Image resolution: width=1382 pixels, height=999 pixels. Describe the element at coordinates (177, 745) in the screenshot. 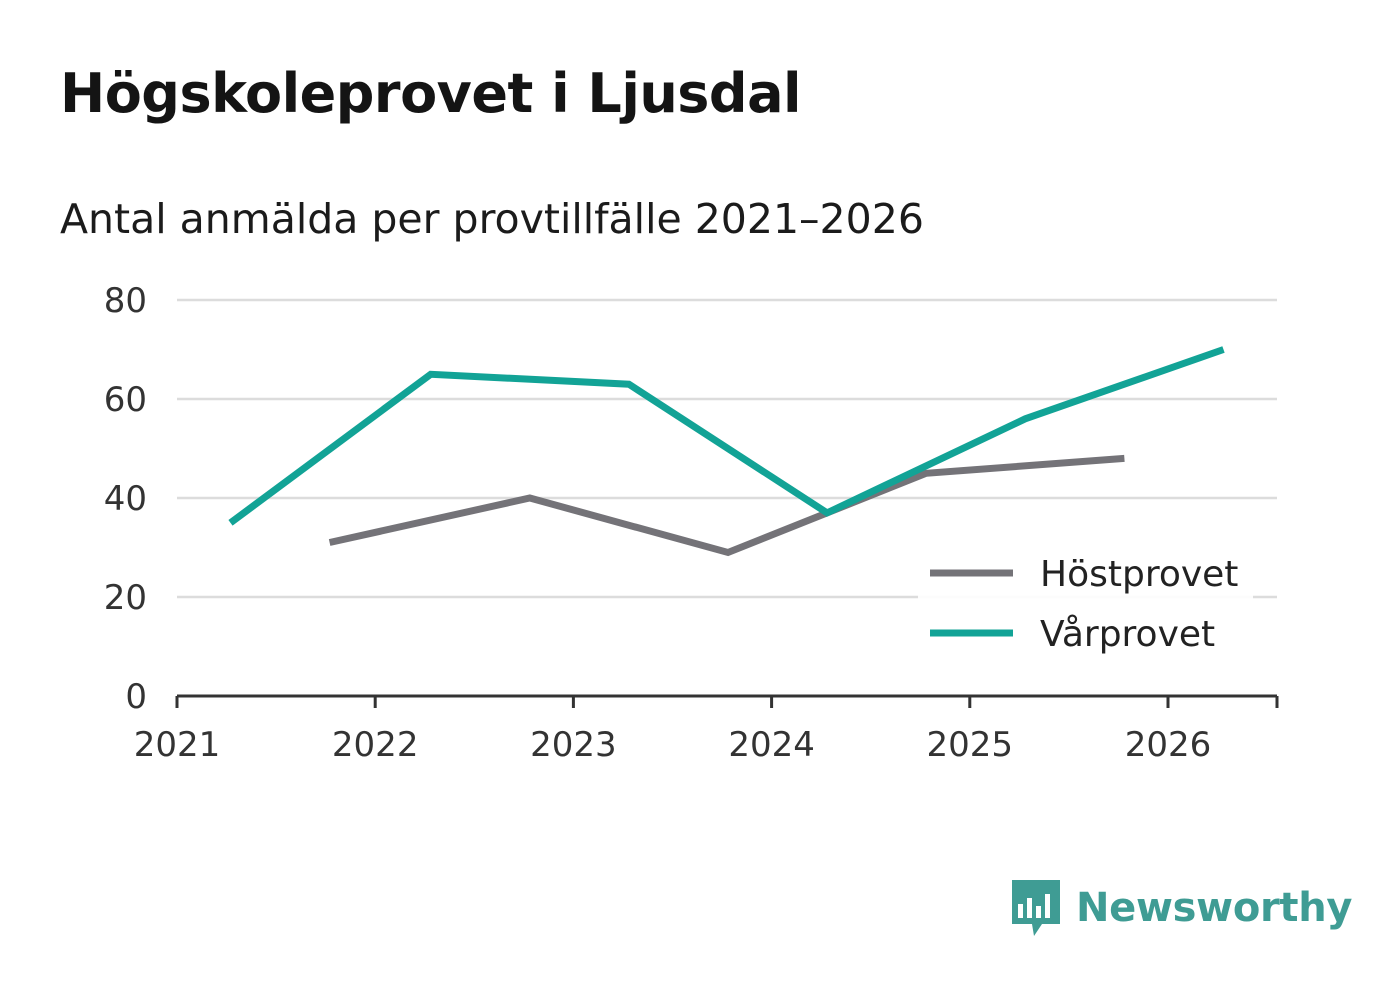

I see `x-tick-label-2021: 2021` at that location.